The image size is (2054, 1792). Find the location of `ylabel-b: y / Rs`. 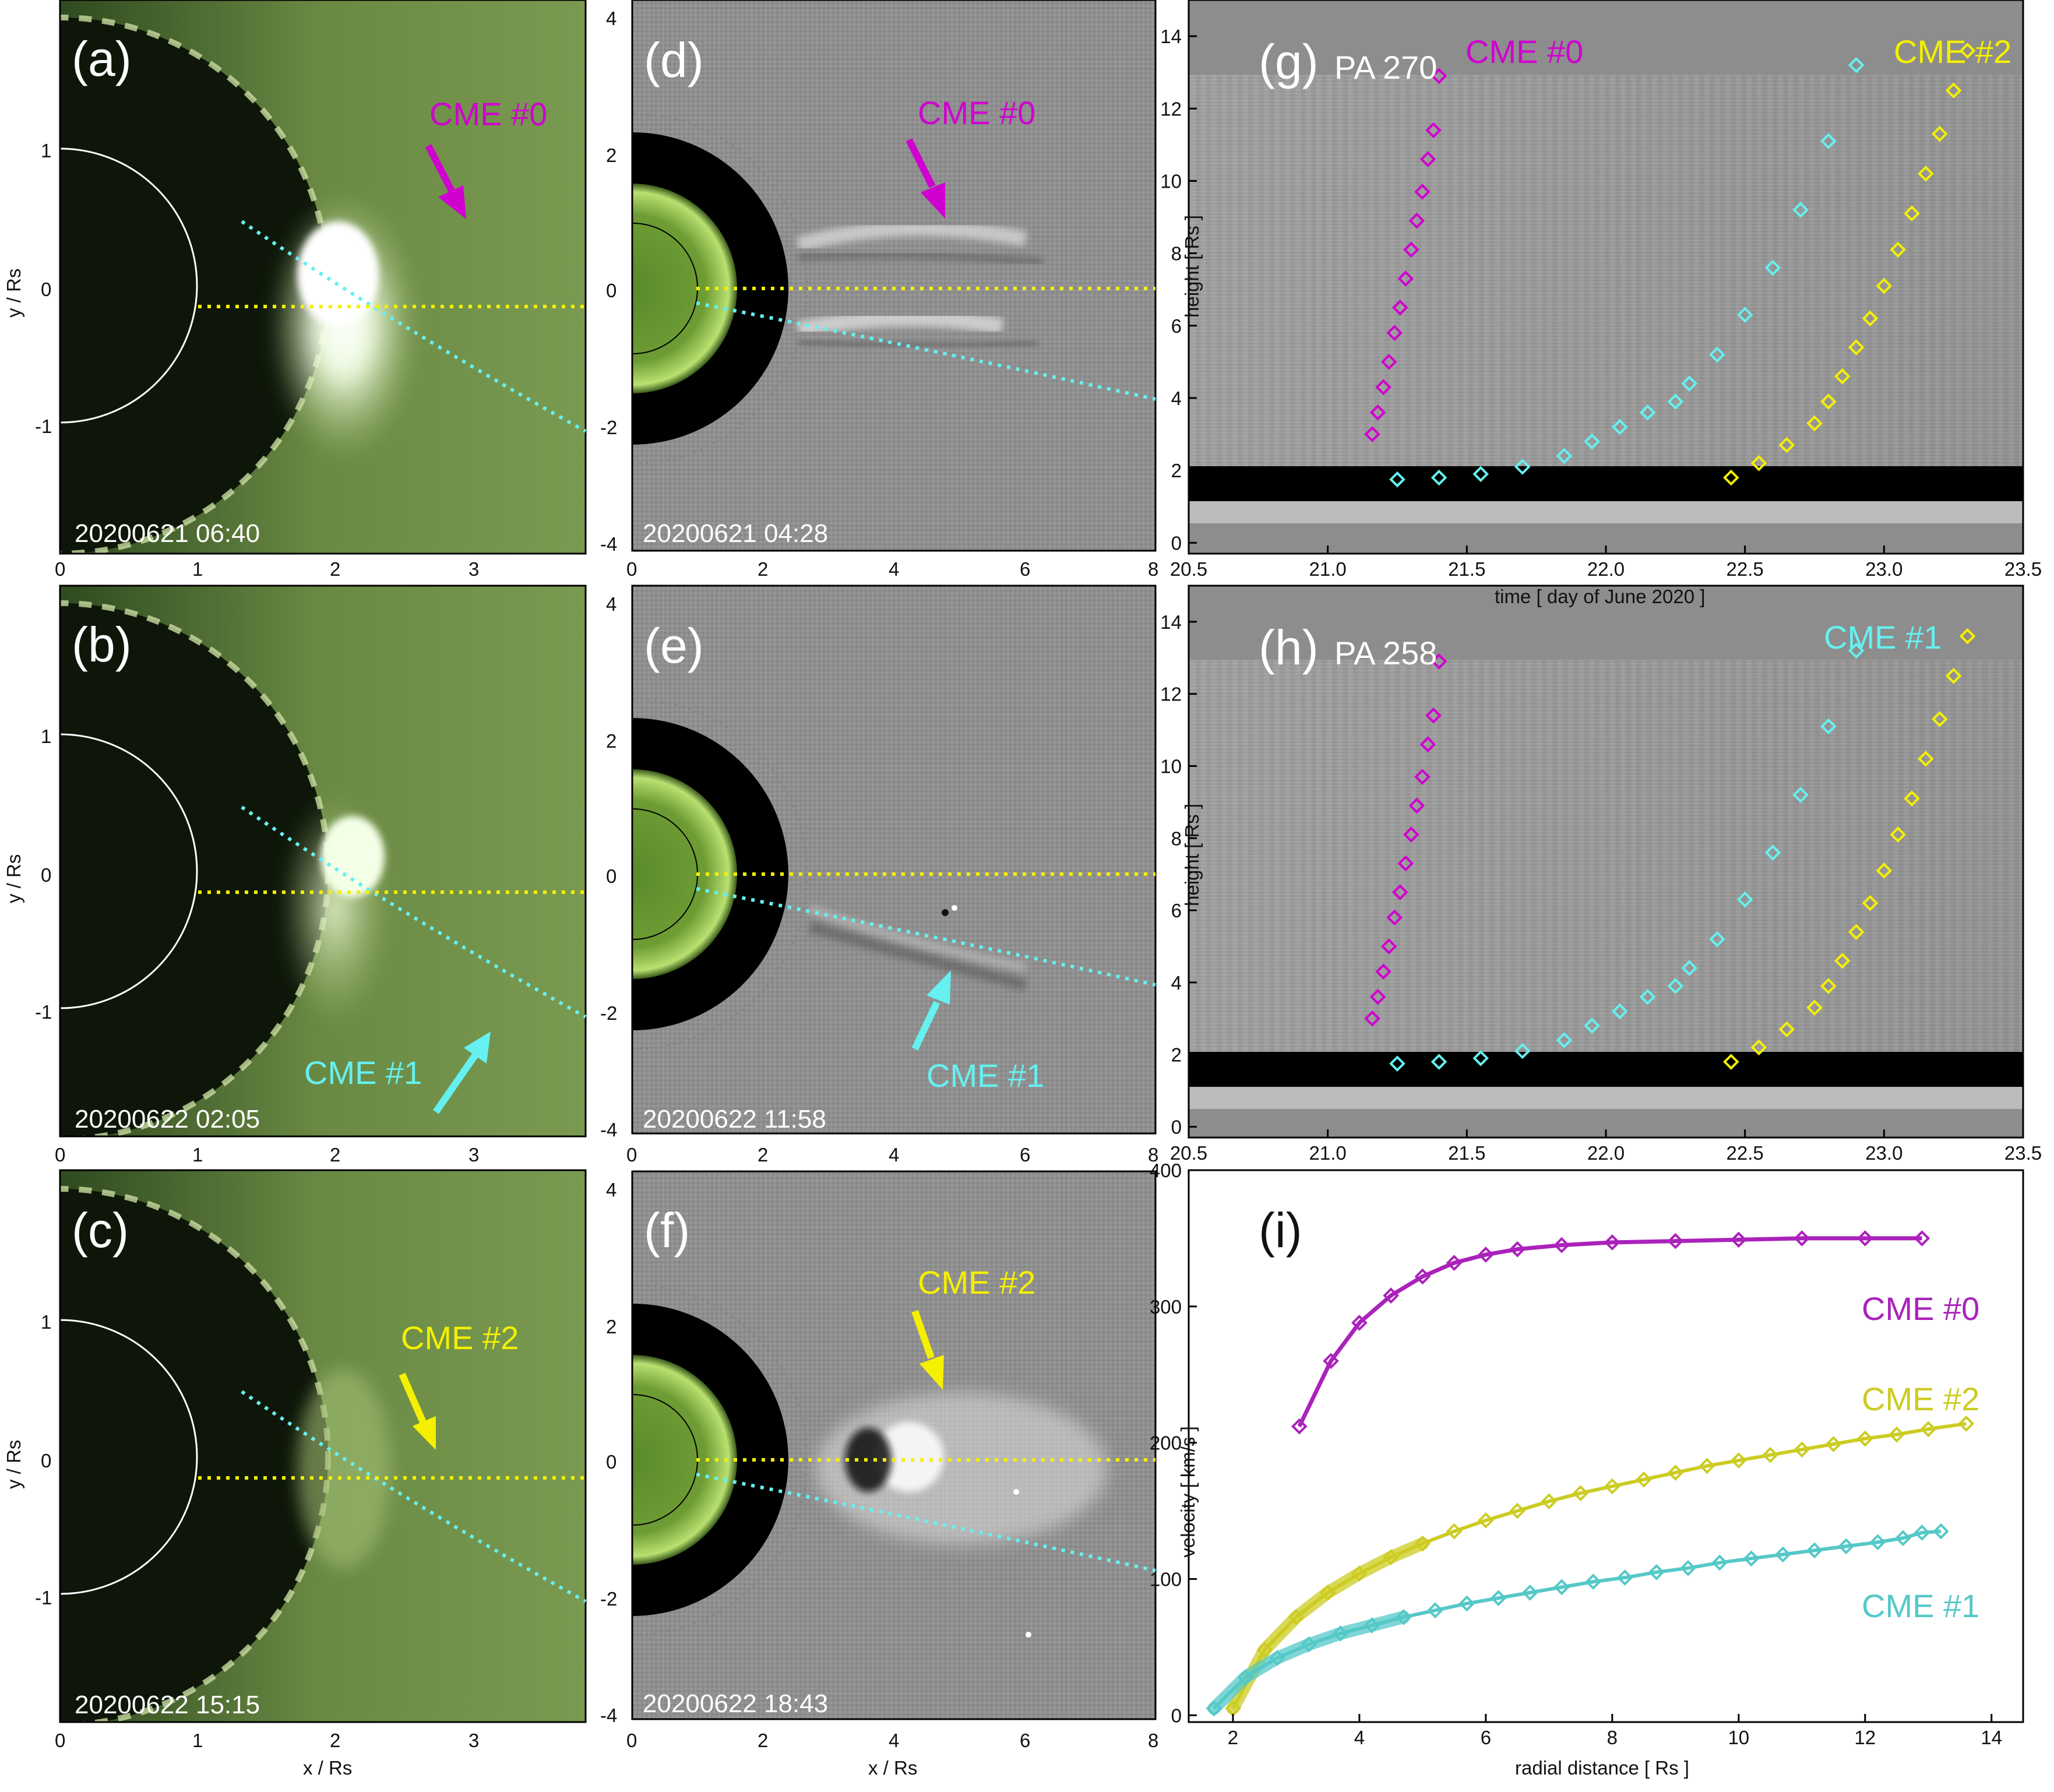

ylabel-b: y / Rs is located at coordinates (13, 878).